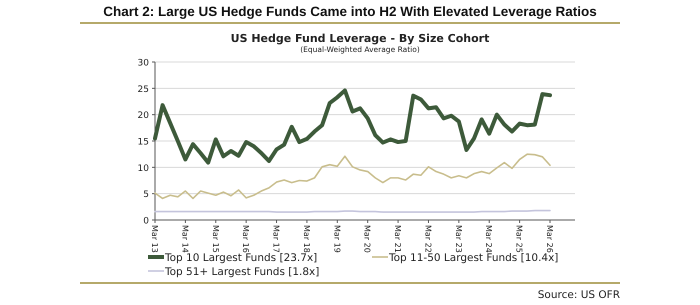 This screenshot has width=700, height=305. What do you see at coordinates (245, 239) in the screenshot?
I see `x-tick-label: Mar 16` at bounding box center [245, 239].